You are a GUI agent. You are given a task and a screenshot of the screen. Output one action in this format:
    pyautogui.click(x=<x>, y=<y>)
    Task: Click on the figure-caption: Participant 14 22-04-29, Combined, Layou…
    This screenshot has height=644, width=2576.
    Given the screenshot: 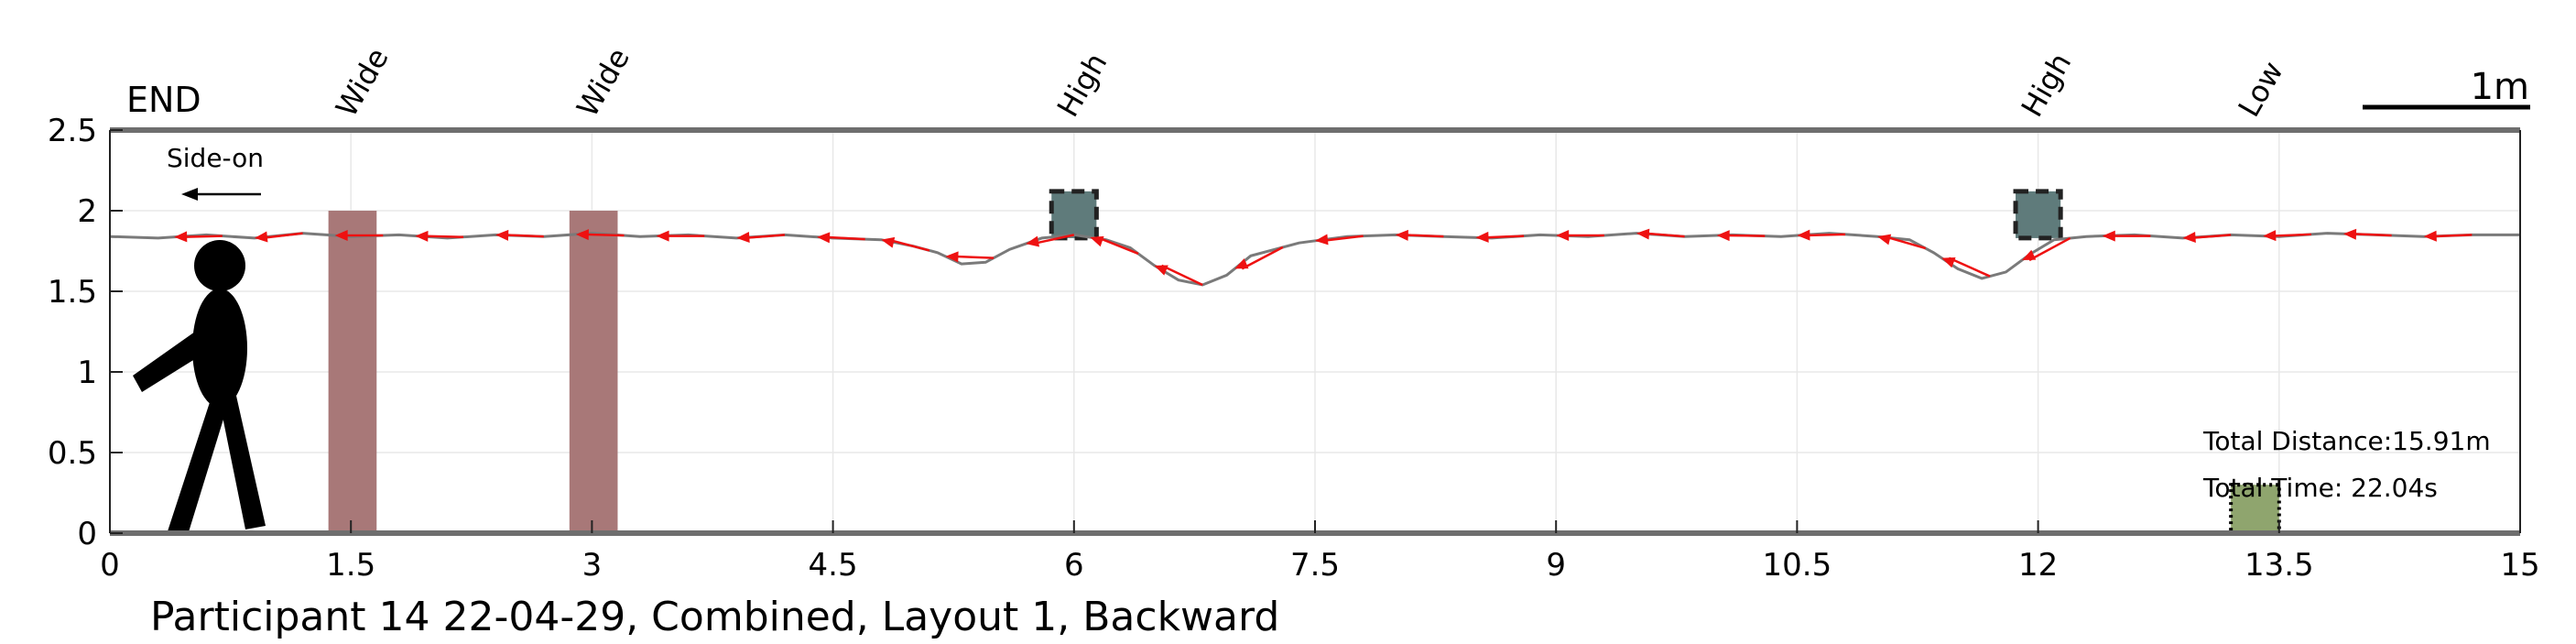 What is the action you would take?
    pyautogui.click(x=714, y=617)
    